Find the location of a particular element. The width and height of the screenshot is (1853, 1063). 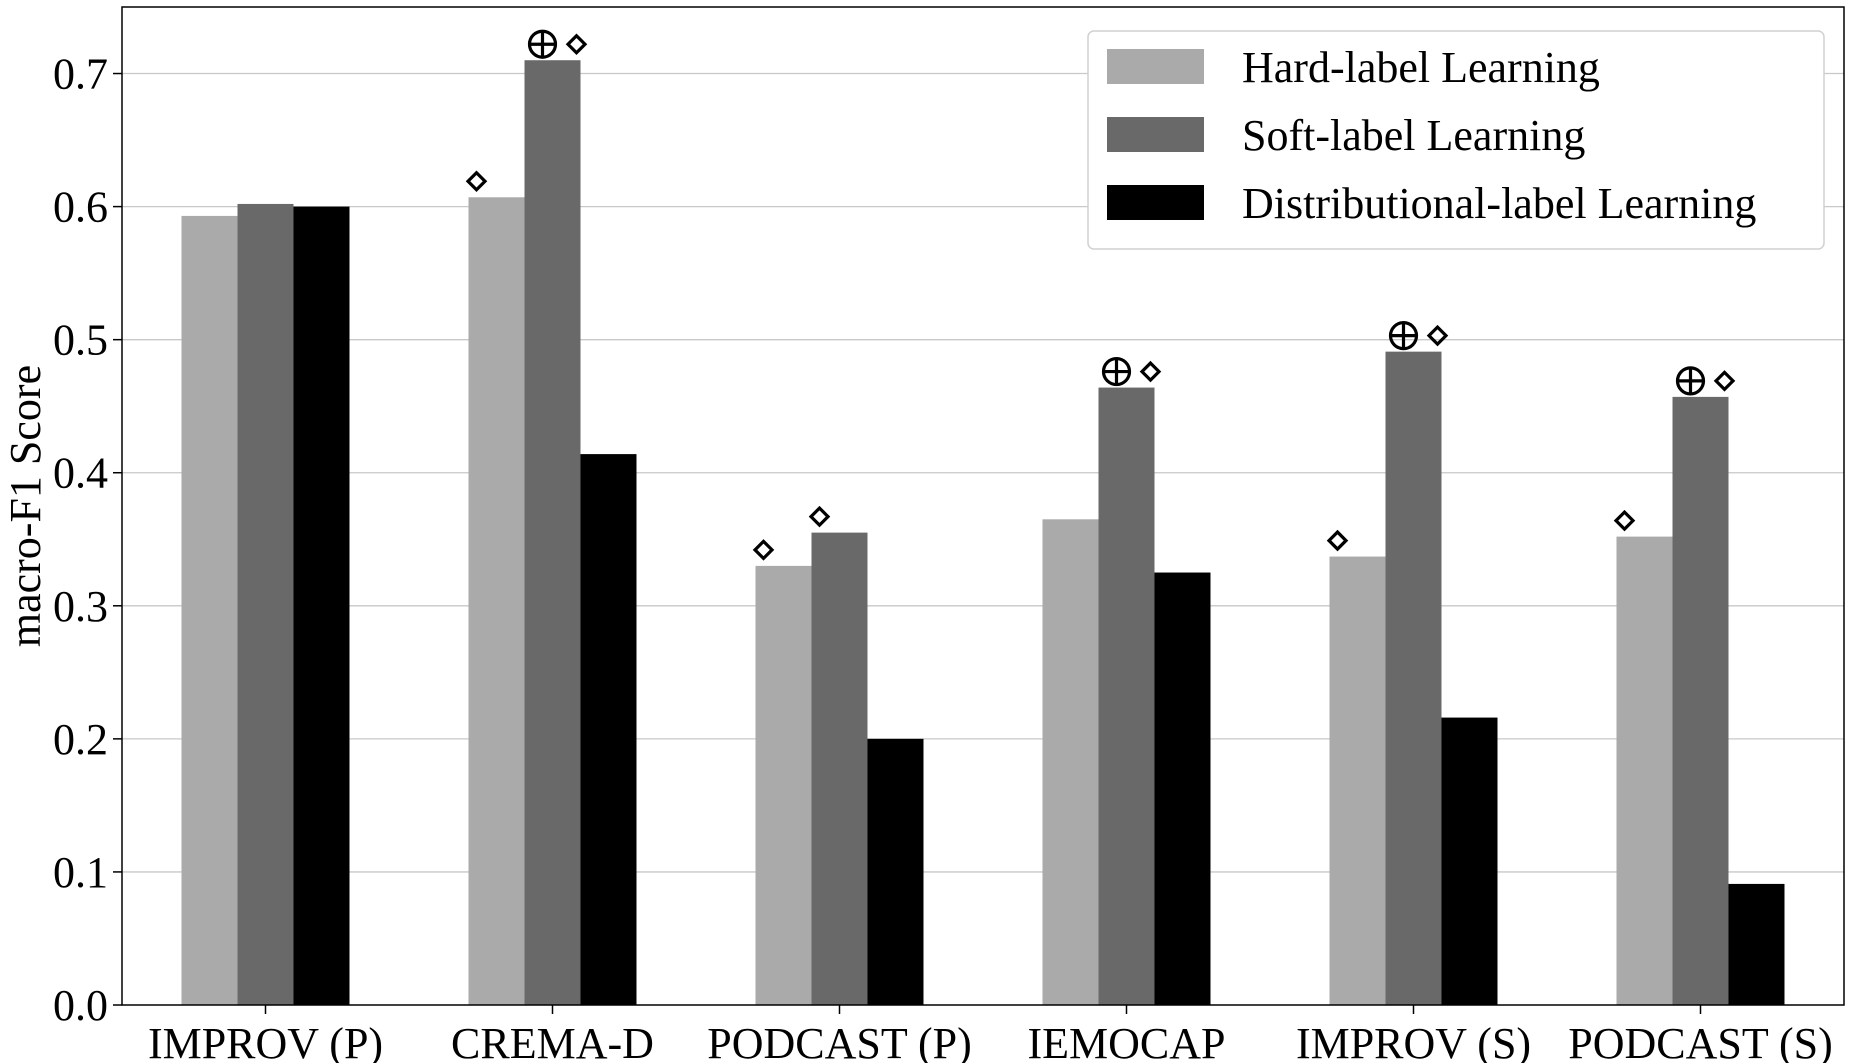

x-tick-label: IMPROV (P) is located at coordinates (265, 1041).